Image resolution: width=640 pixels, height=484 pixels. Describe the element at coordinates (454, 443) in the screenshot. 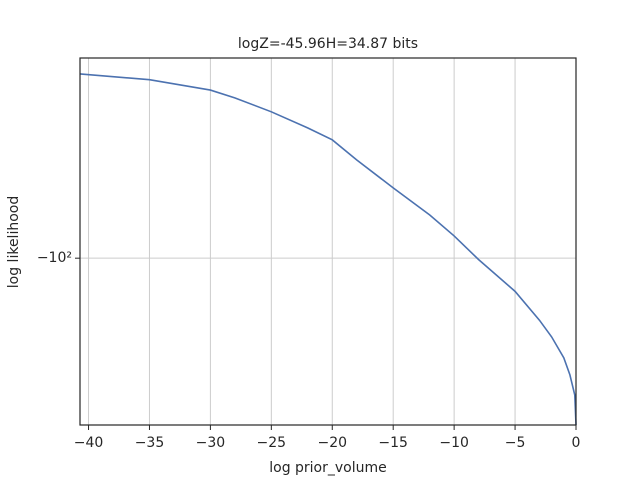

I see `x-tick-label: −10` at that location.